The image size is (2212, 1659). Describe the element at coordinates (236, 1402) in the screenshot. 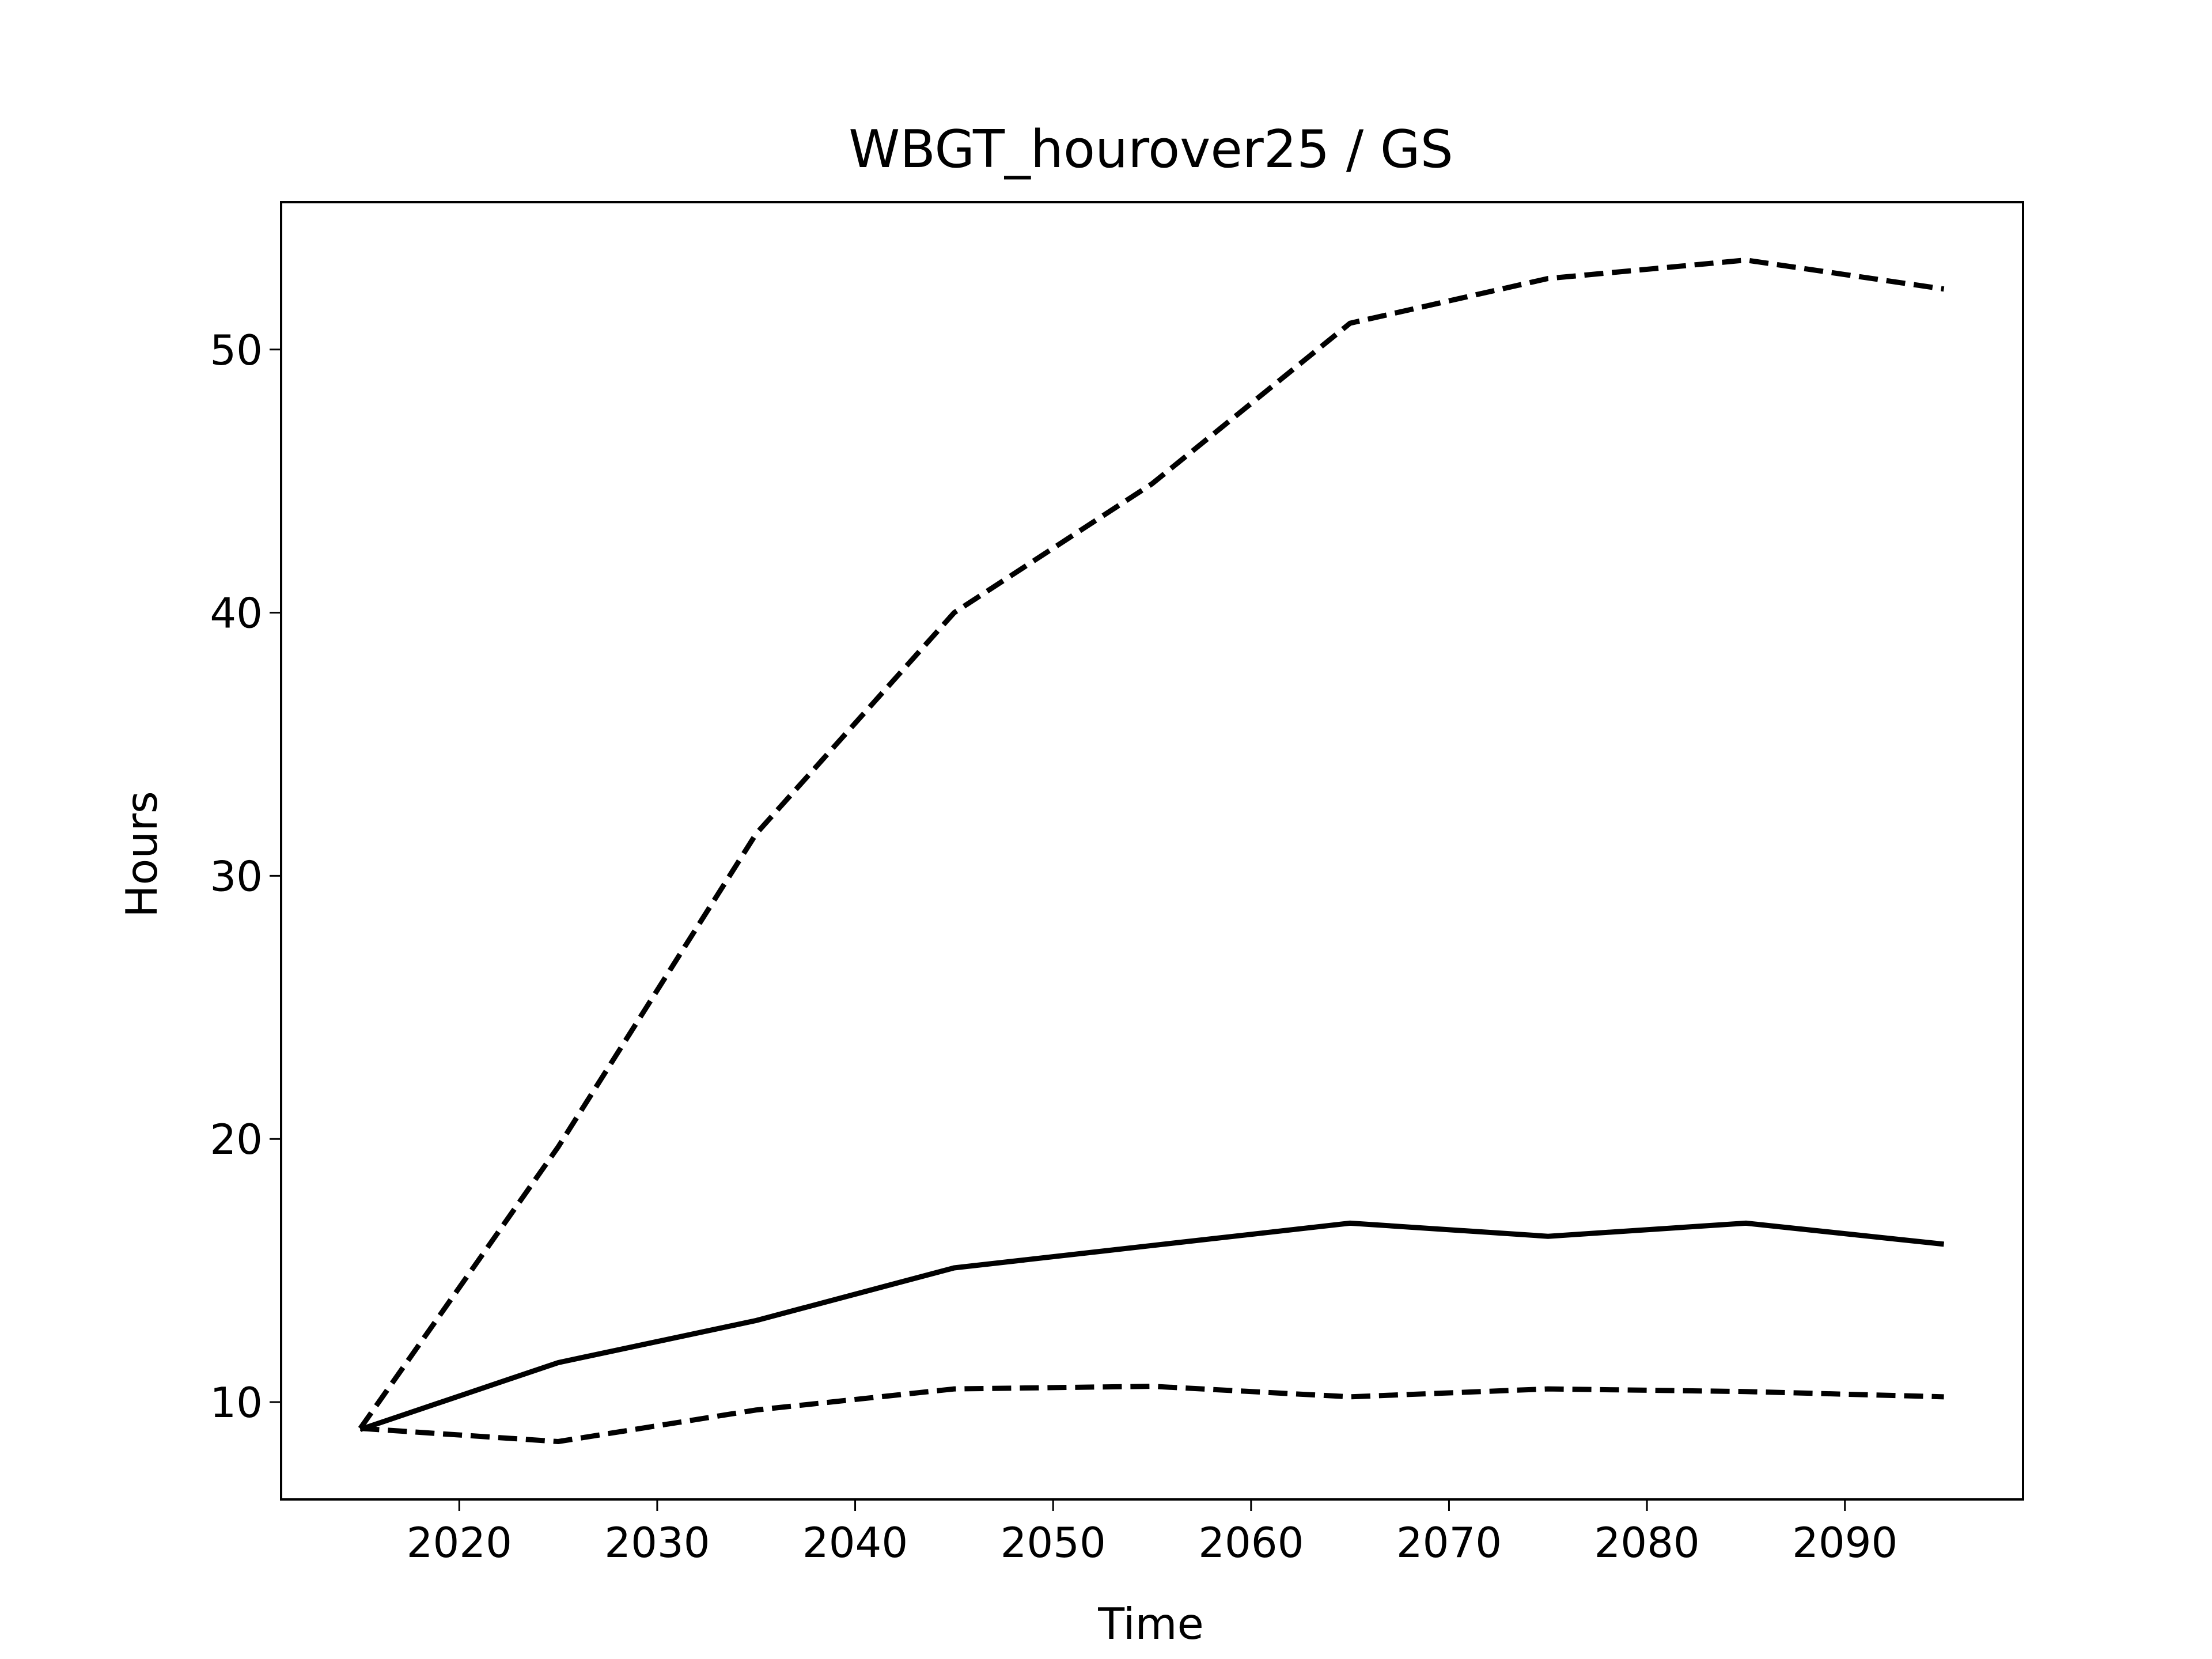

I see `y-tick-label: 10` at that location.